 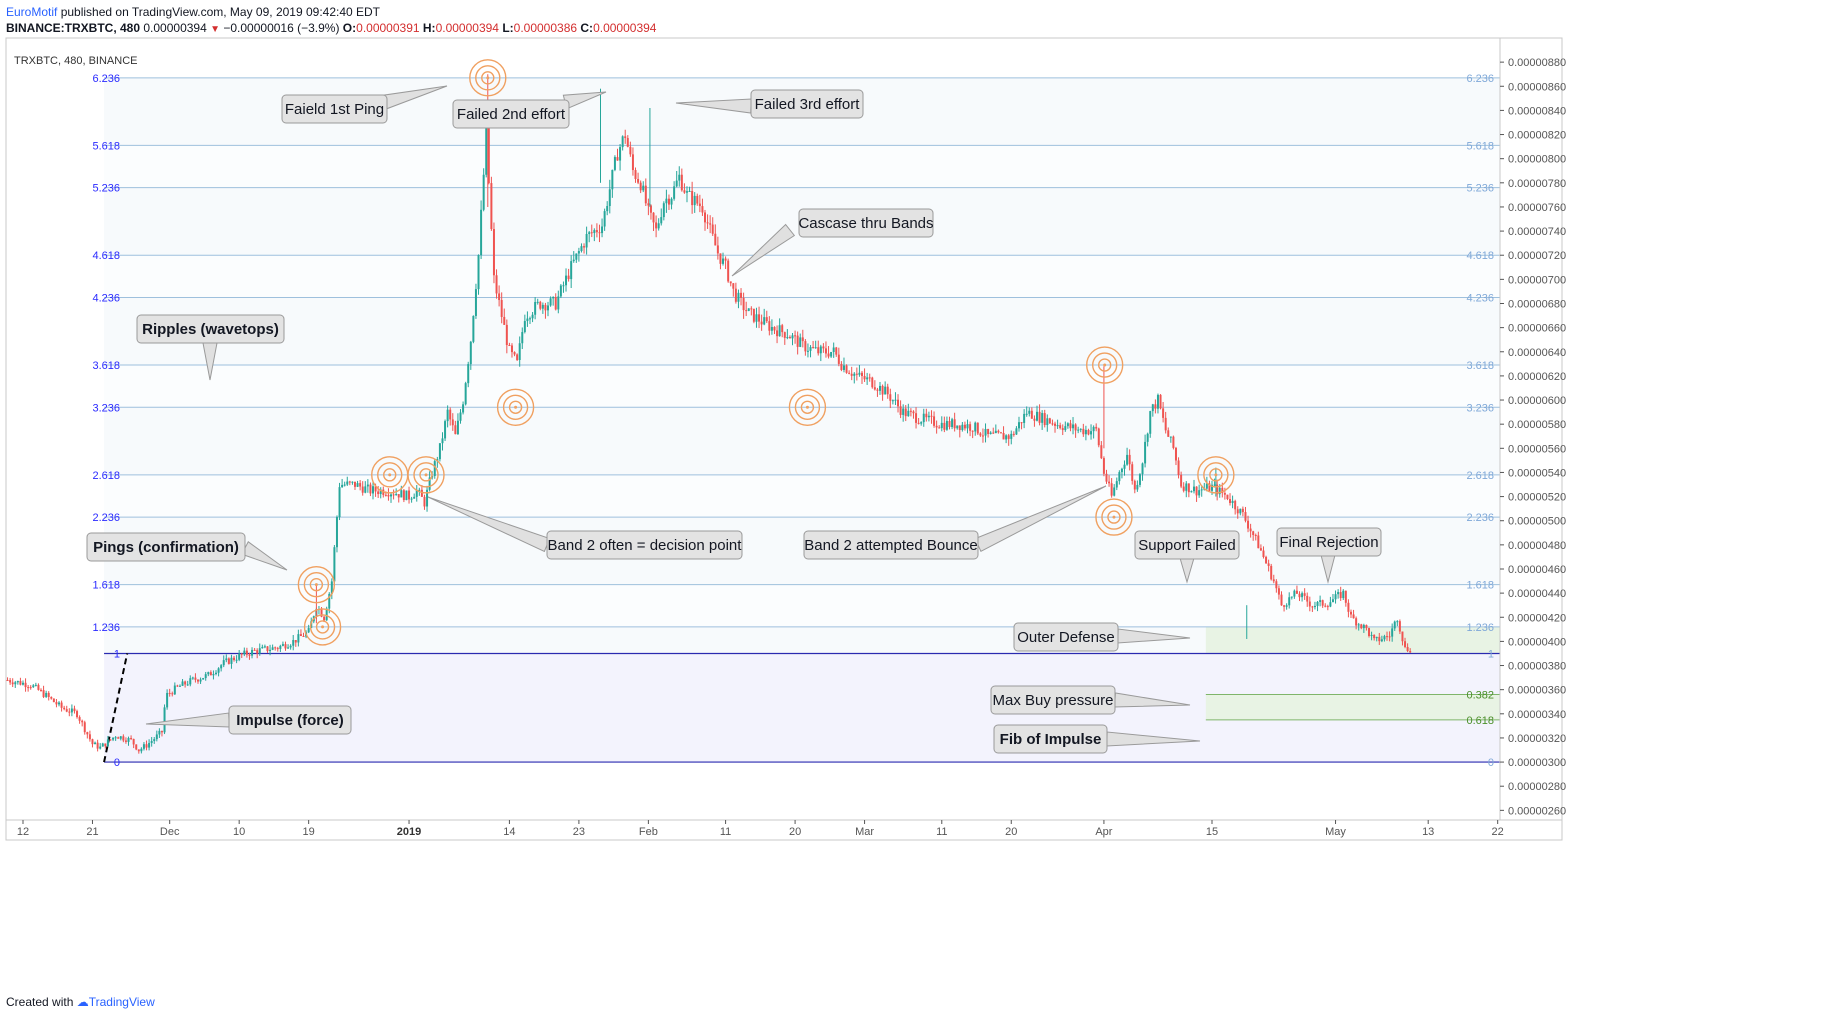 I want to click on low-label: L:, so click(x=508, y=28).